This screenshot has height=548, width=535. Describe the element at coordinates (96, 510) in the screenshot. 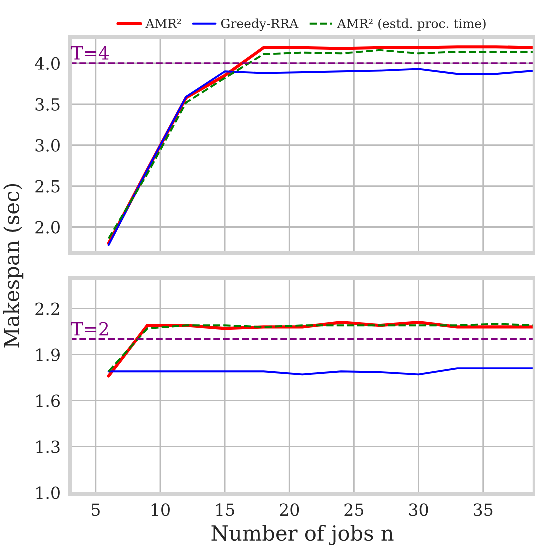

I see `x-tick-label: 5` at that location.